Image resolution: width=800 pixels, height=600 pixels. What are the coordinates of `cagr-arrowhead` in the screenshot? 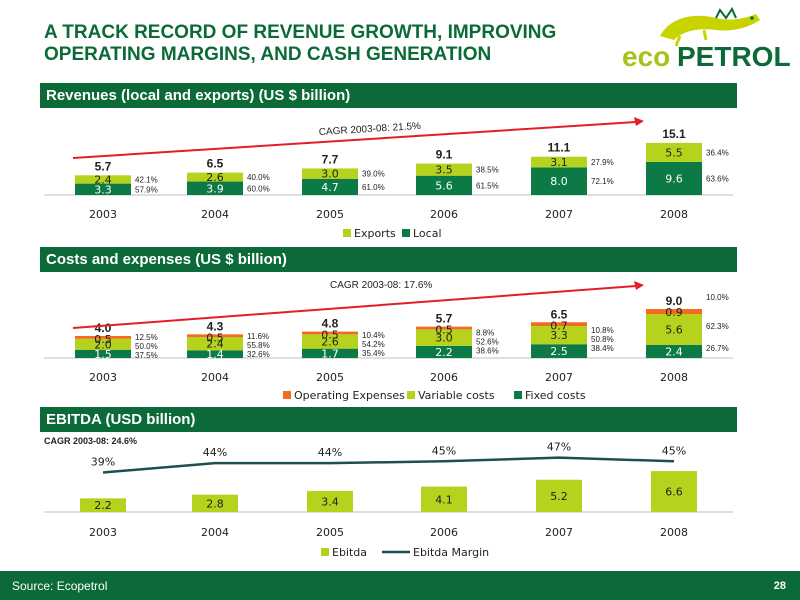 It's located at (639, 285).